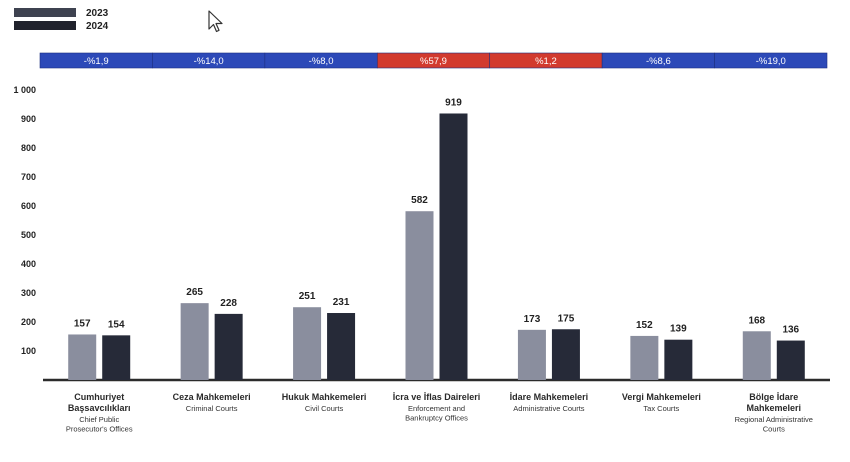 The width and height of the screenshot is (850, 462). Describe the element at coordinates (28, 148) in the screenshot. I see `y-tick-label: 800` at that location.